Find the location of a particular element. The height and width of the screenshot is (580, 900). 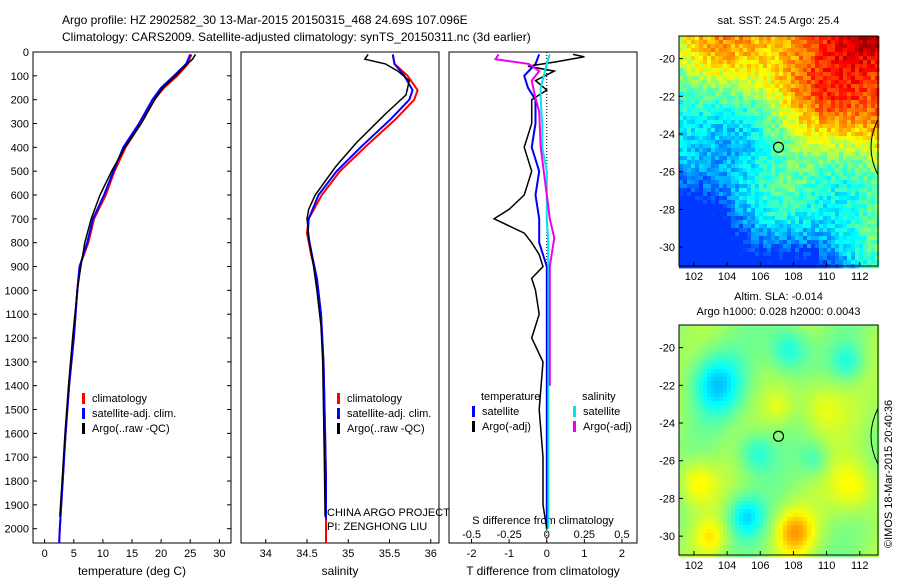

series-line-t-satellite is located at coordinates (535, 291).